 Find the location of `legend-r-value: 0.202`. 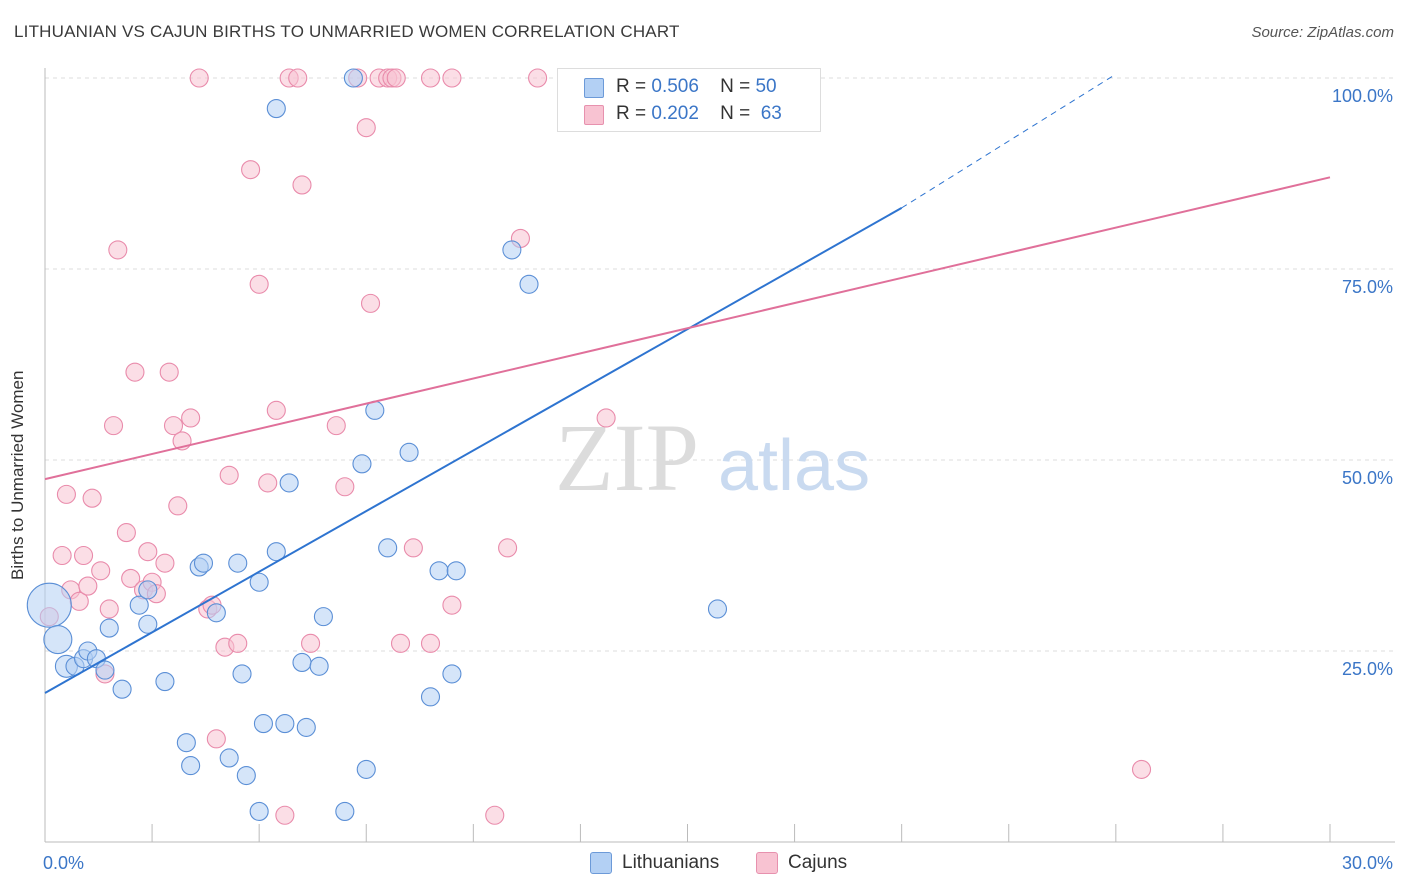

legend-r-value: 0.202 is located at coordinates (675, 113).